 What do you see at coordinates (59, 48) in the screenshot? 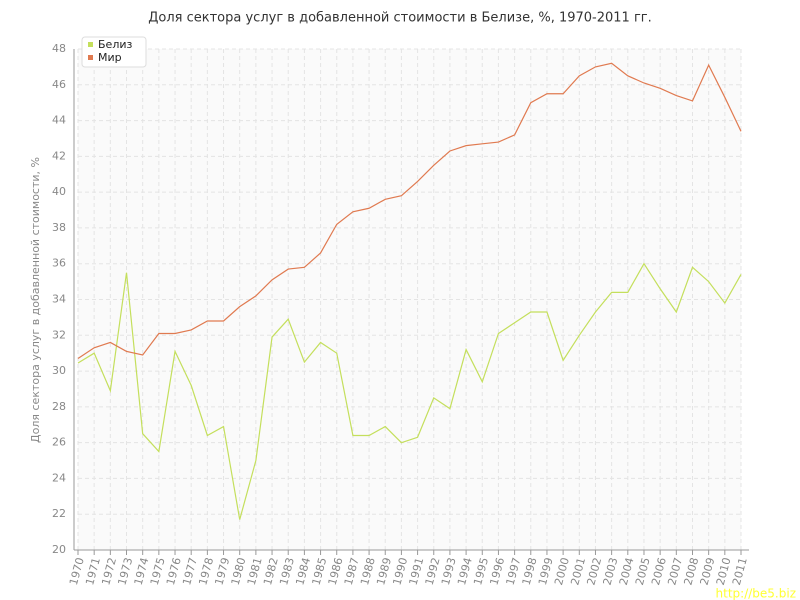
I see `y-tick-label: 48` at bounding box center [59, 48].